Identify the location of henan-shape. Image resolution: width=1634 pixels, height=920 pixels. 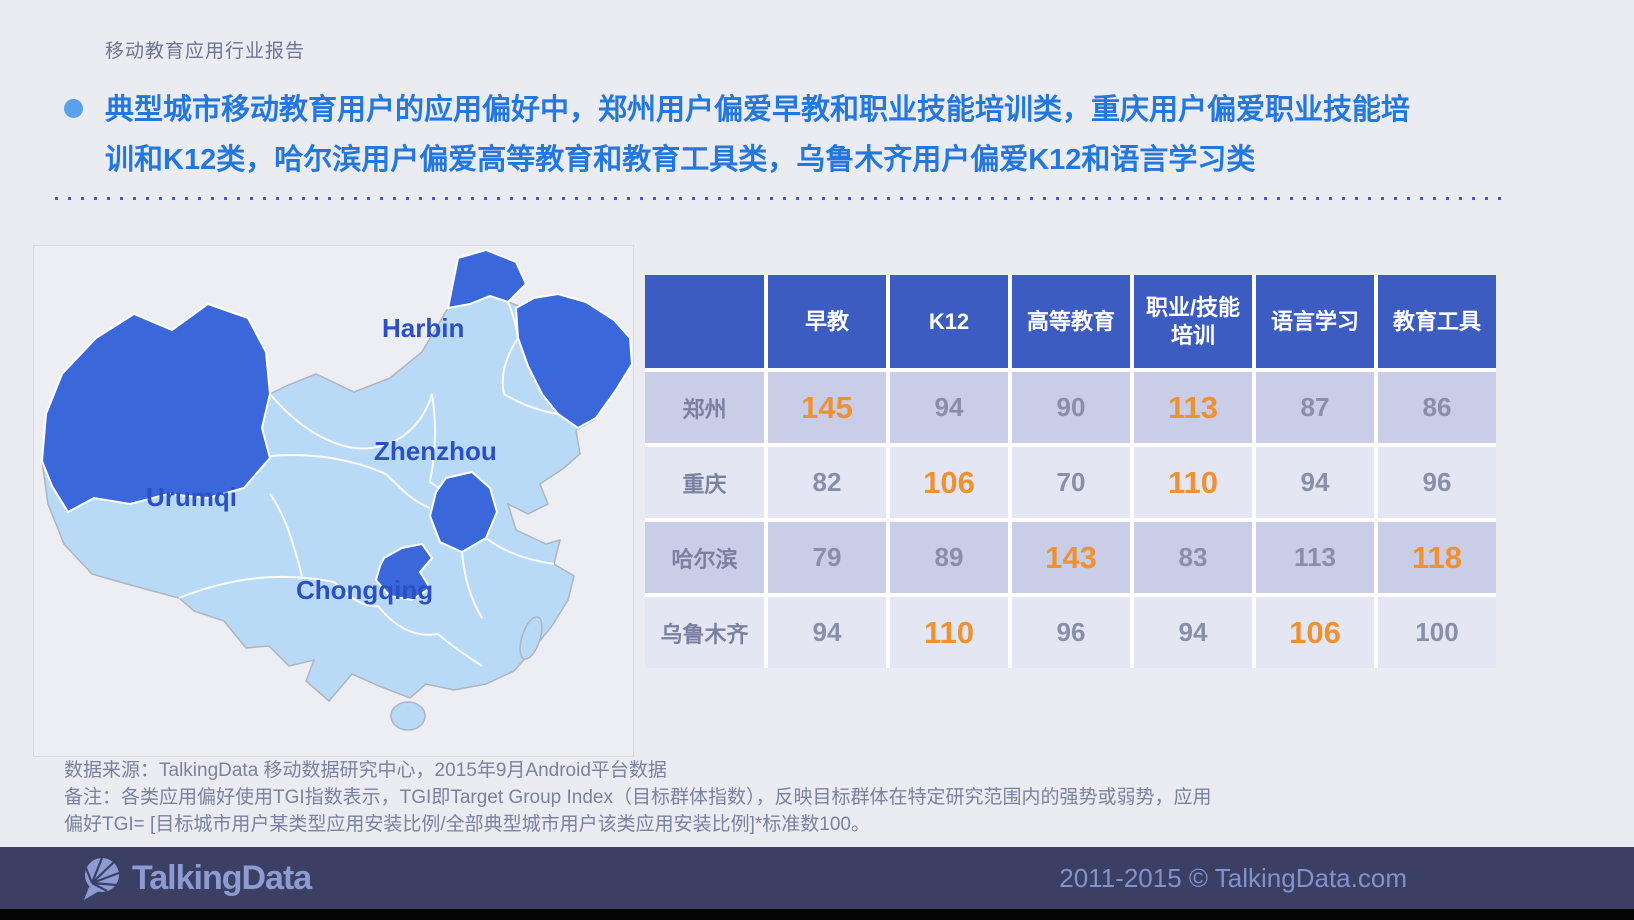
(463, 512).